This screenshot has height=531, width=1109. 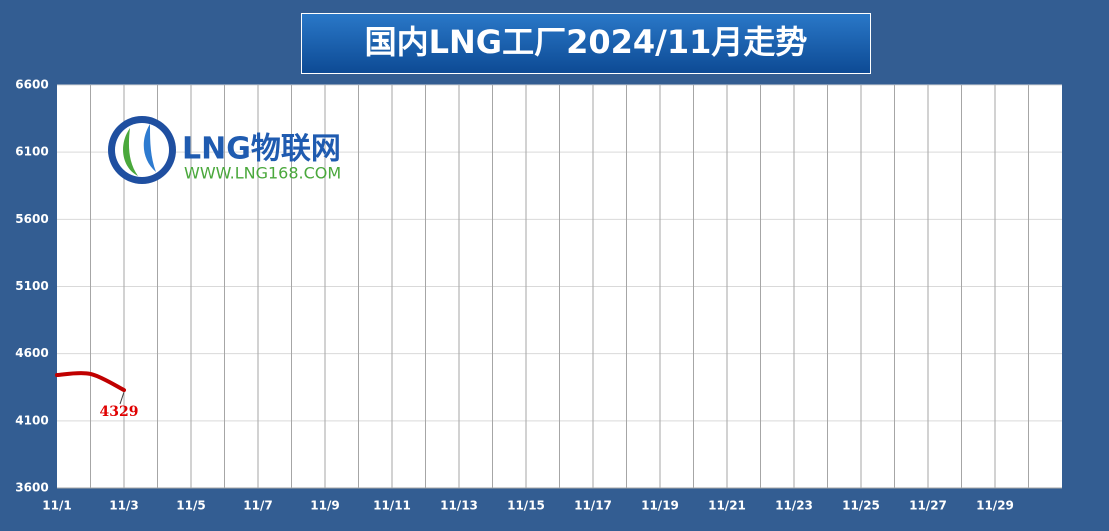 What do you see at coordinates (31, 219) in the screenshot?
I see `y-tick-label: 5600` at bounding box center [31, 219].